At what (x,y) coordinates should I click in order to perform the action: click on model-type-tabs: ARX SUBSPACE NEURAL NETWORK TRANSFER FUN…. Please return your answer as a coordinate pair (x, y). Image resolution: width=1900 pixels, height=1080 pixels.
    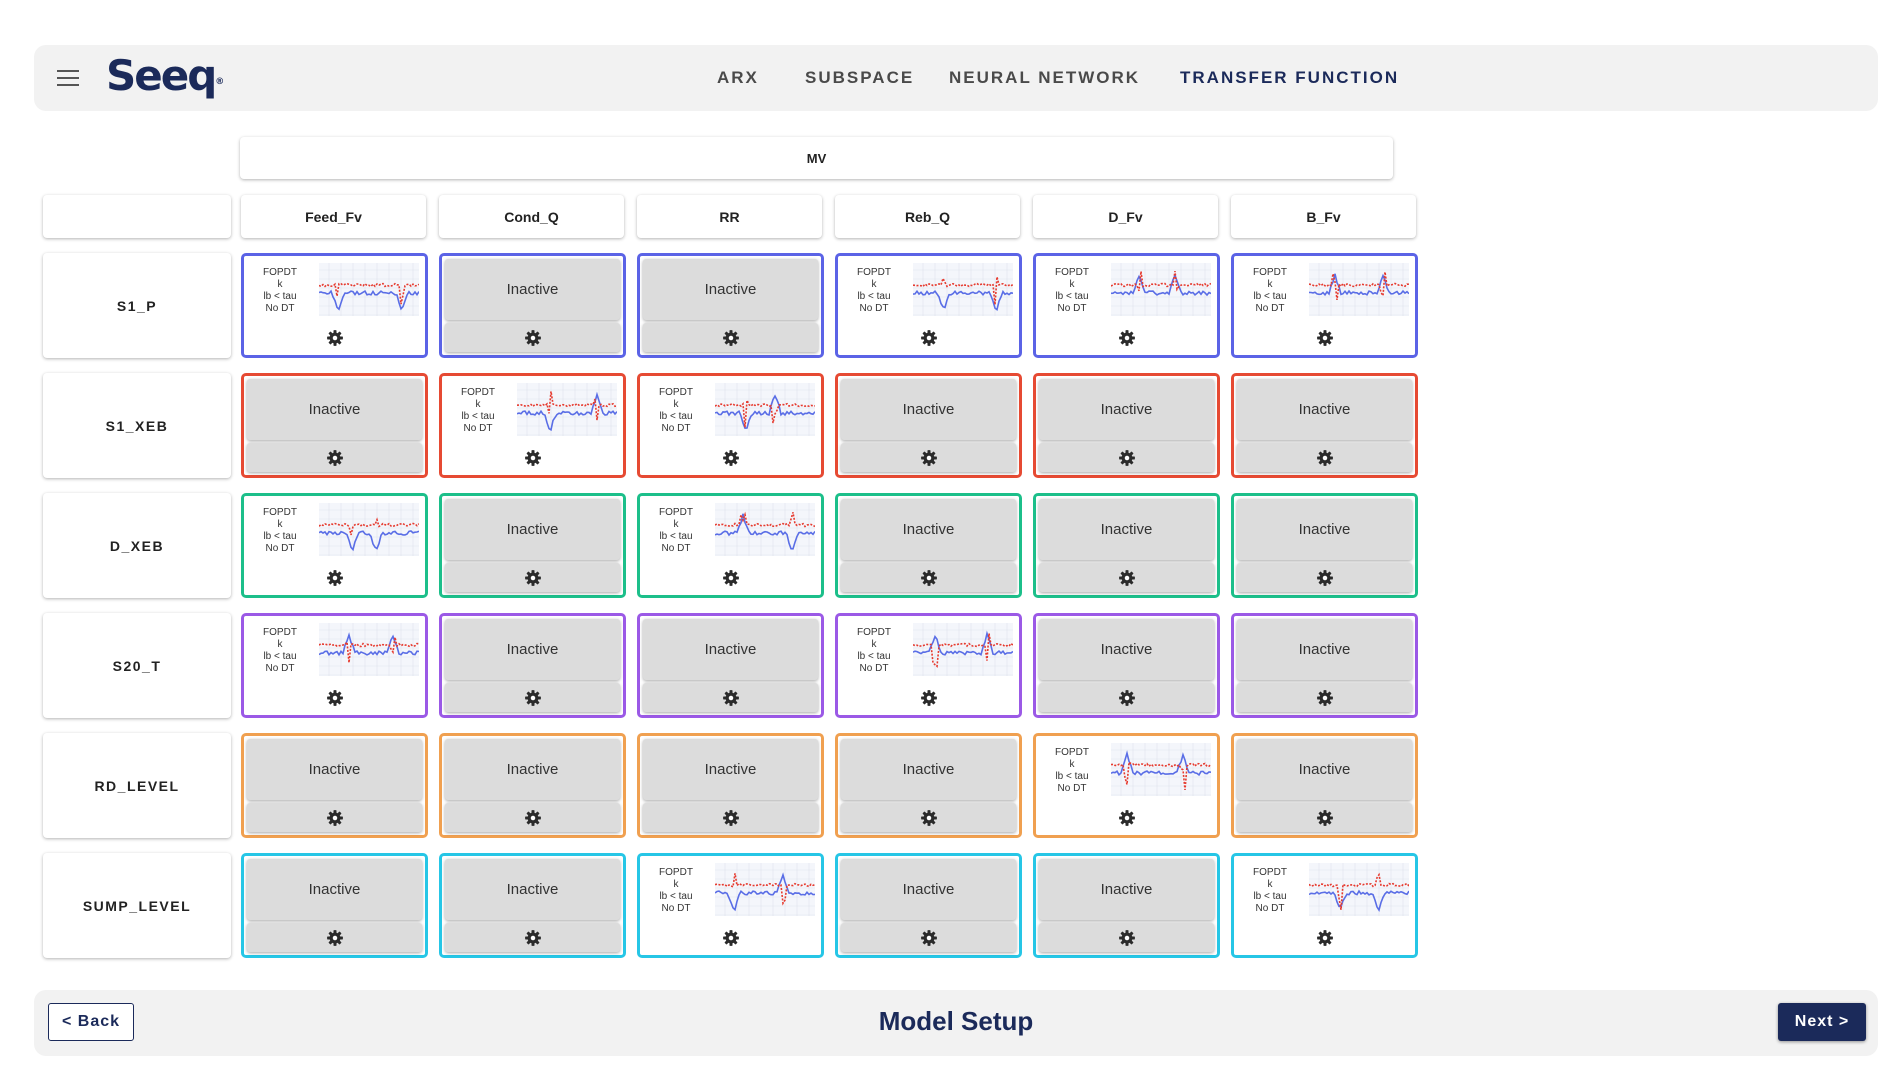
    Looking at the image, I should click on (956, 78).